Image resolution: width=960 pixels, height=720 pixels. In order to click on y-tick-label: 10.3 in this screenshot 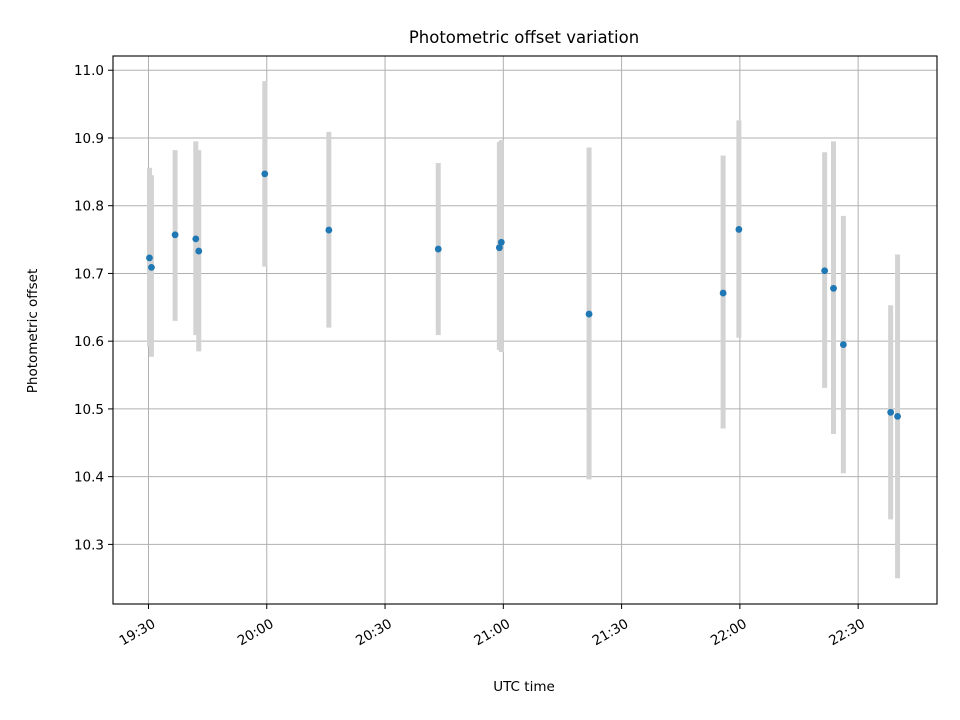, I will do `click(89, 545)`.